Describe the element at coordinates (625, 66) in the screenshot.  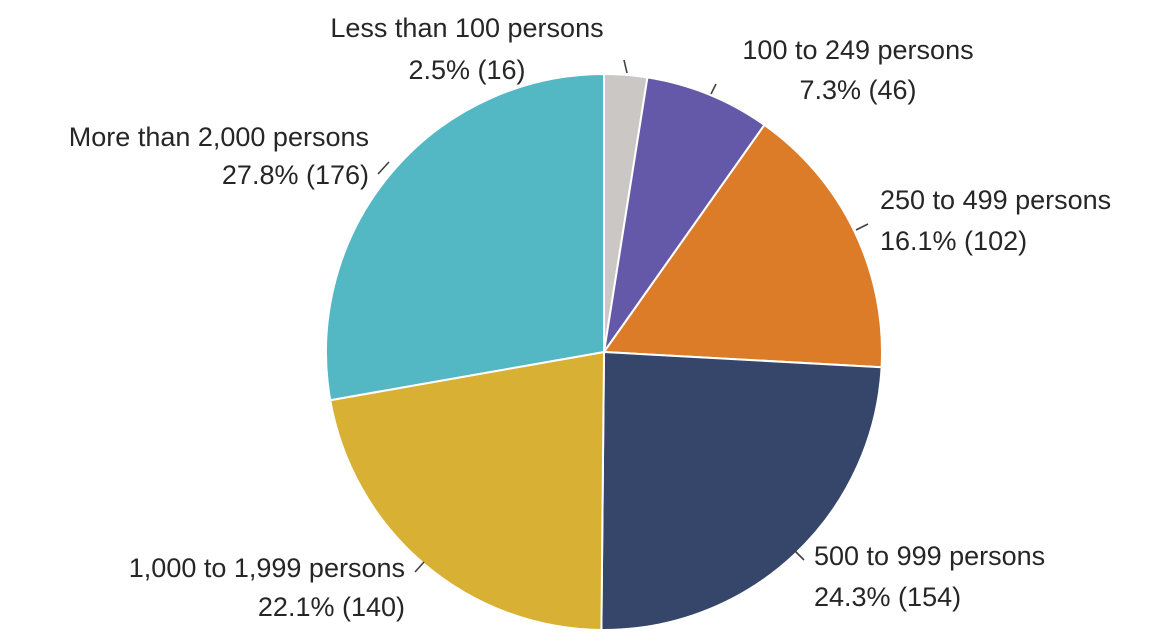
I see `leader-line-less-than-100-persons` at that location.